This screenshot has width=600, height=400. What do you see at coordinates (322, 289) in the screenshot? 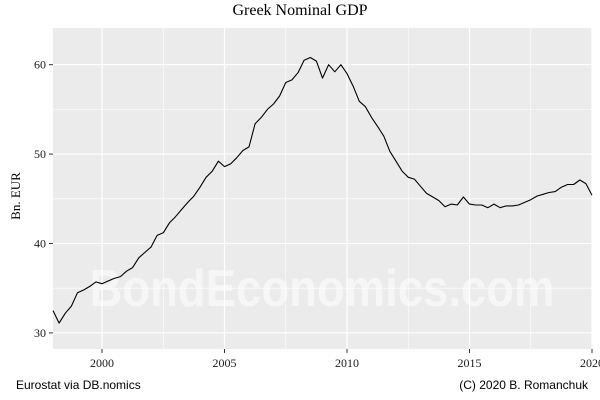
I see `watermark: BondEconomics.com` at bounding box center [322, 289].